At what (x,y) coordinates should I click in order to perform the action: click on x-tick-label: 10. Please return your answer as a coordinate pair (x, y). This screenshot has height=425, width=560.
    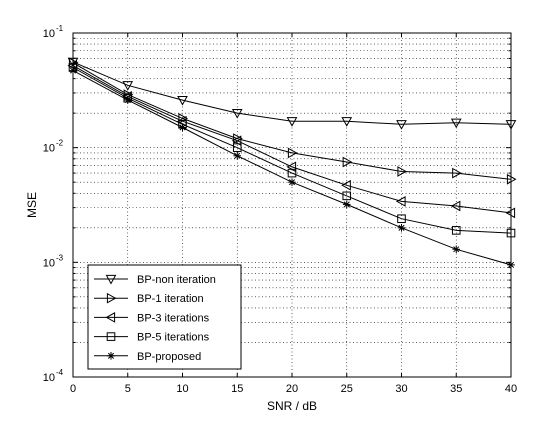
    Looking at the image, I should click on (182, 389).